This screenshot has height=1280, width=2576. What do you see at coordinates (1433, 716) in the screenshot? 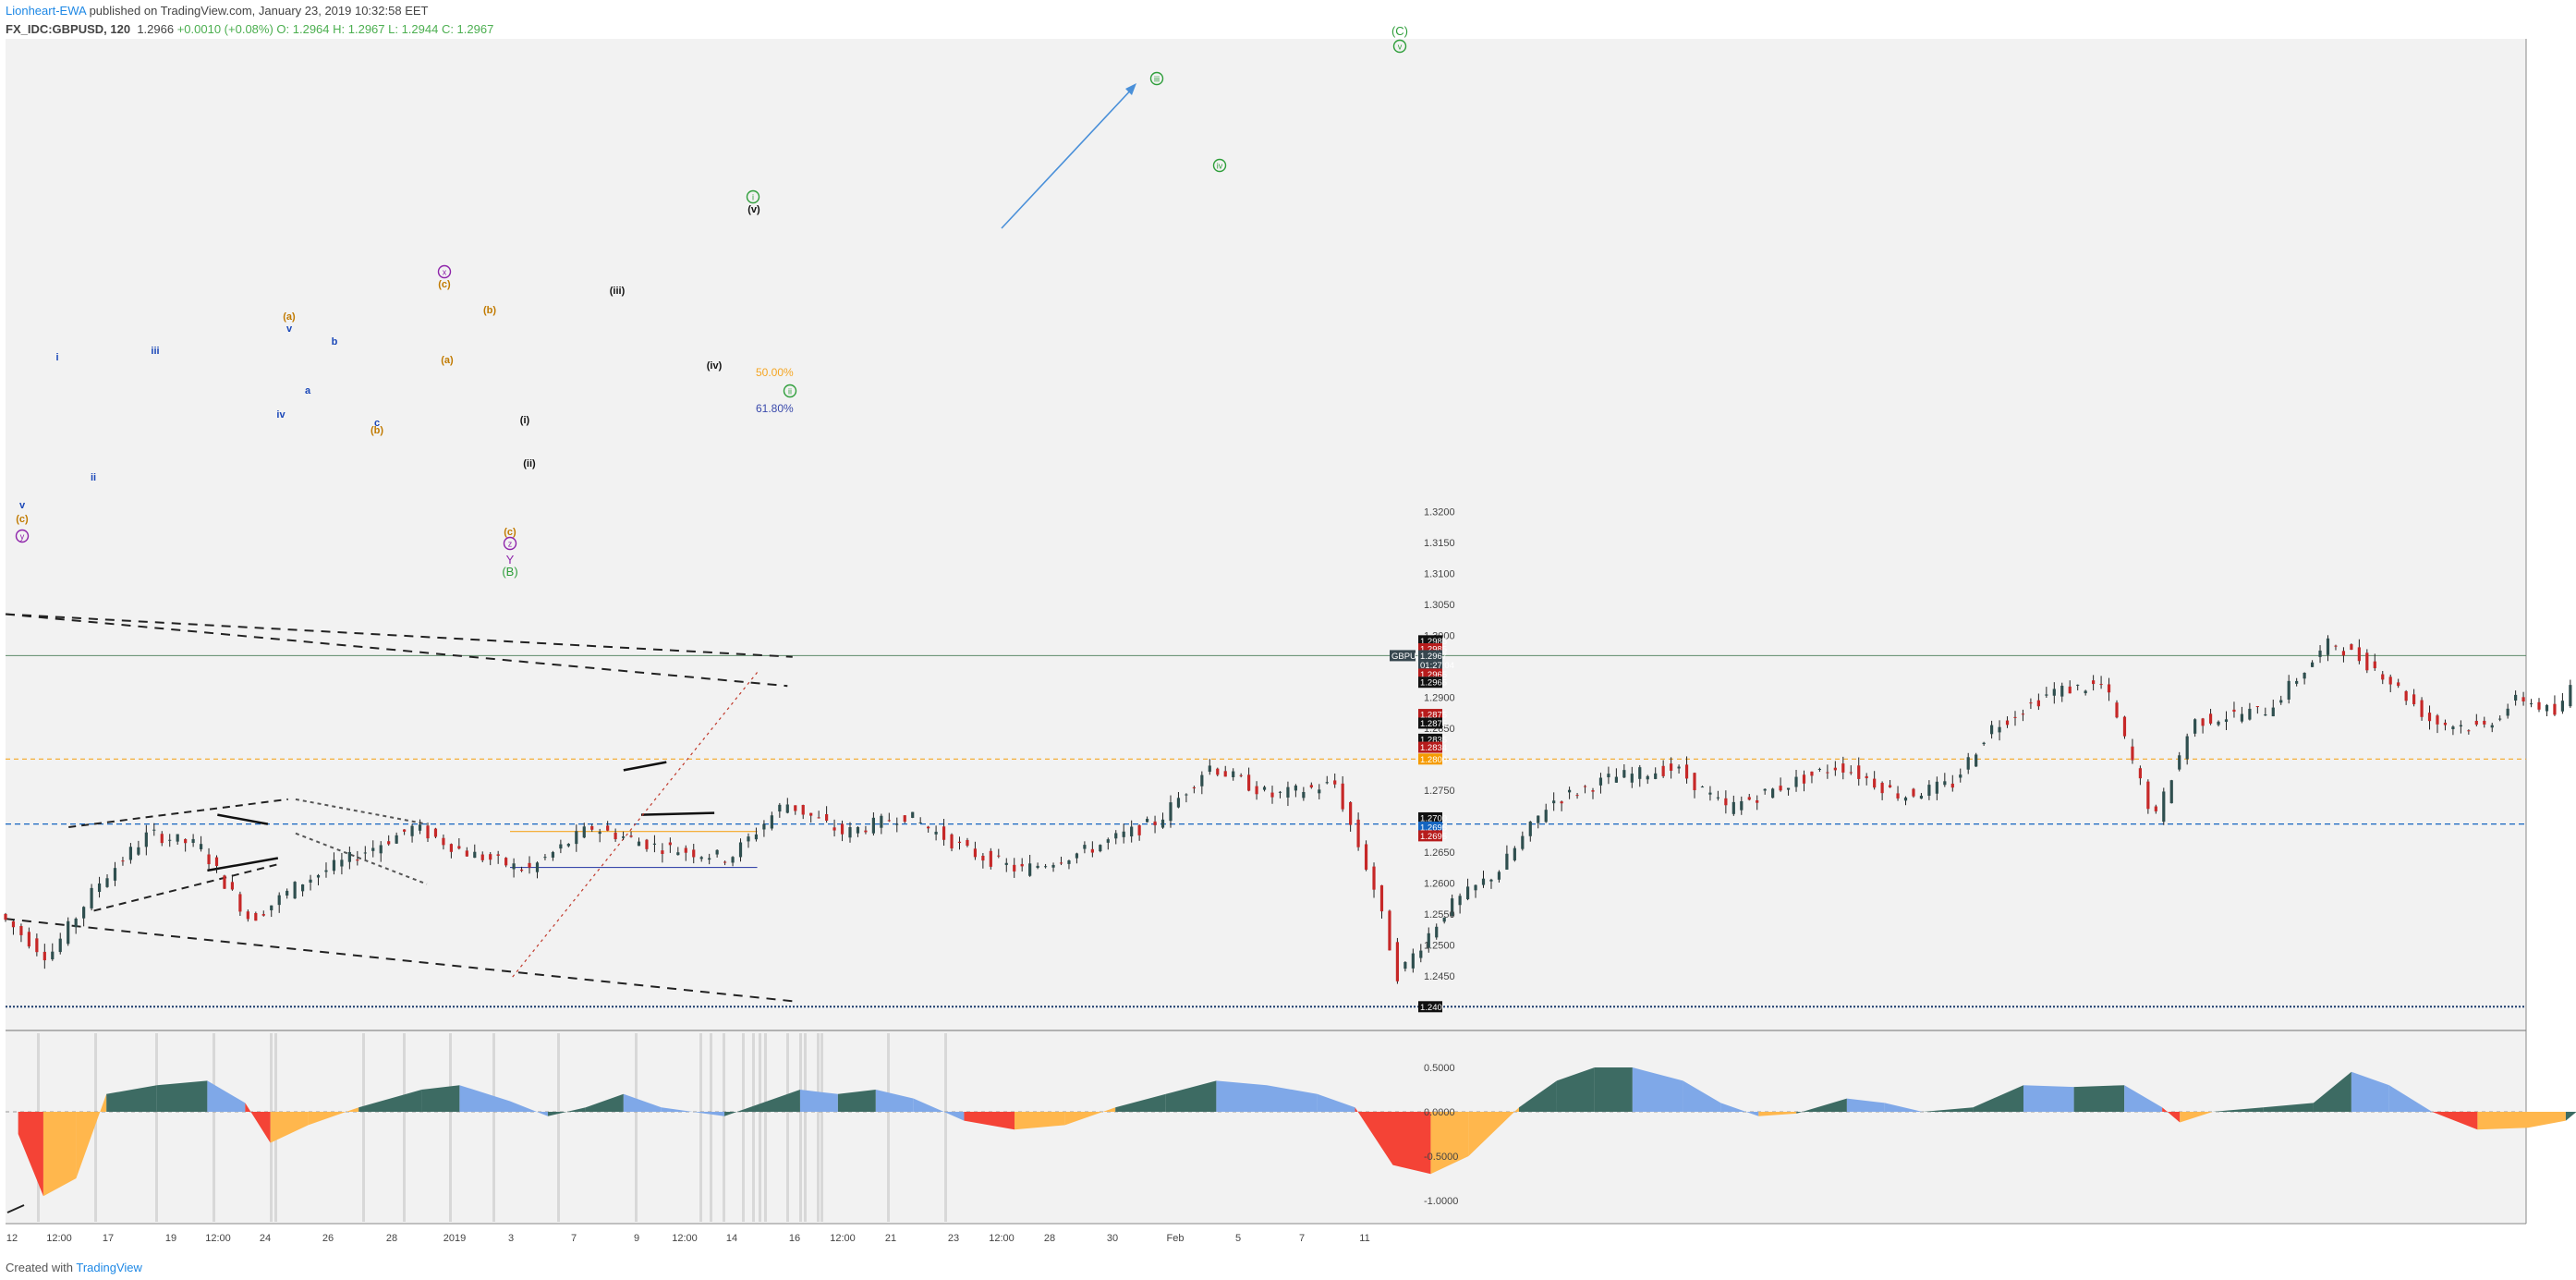
I see `price-badge-label: 1.2875` at bounding box center [1433, 716].